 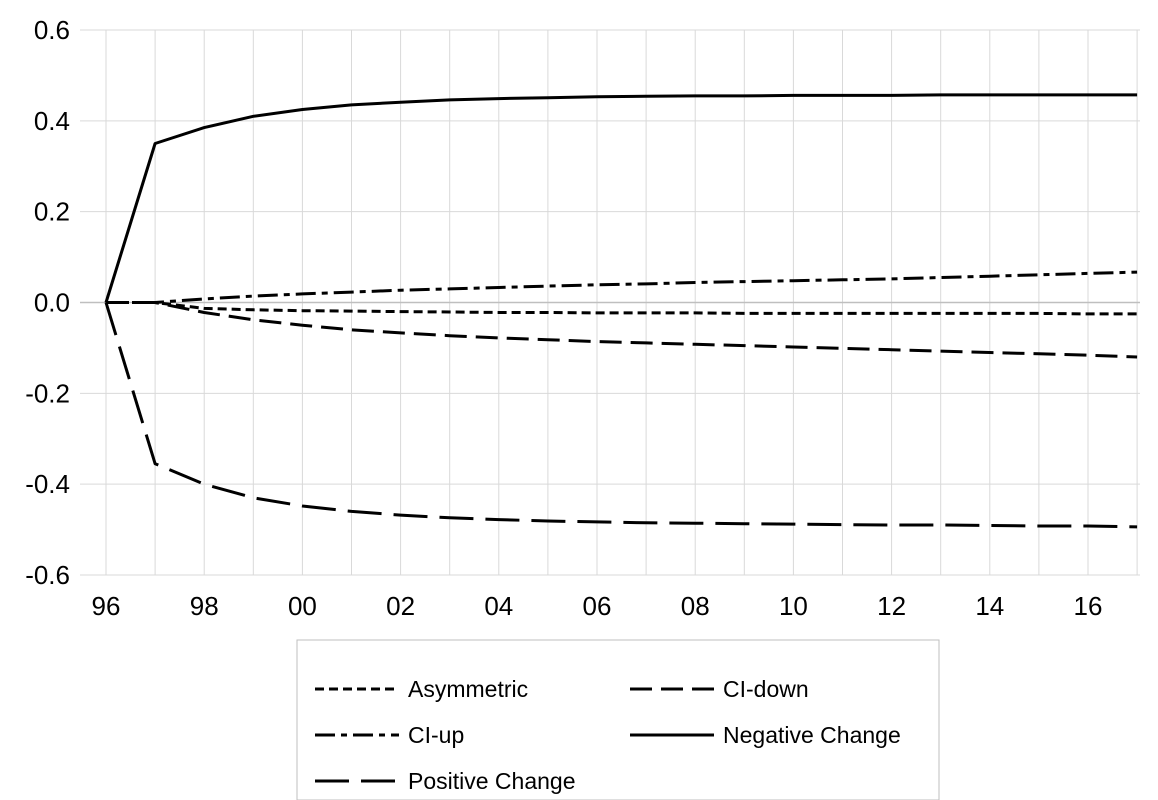 What do you see at coordinates (47, 575) in the screenshot?
I see `y-tick-label: -0.6` at bounding box center [47, 575].